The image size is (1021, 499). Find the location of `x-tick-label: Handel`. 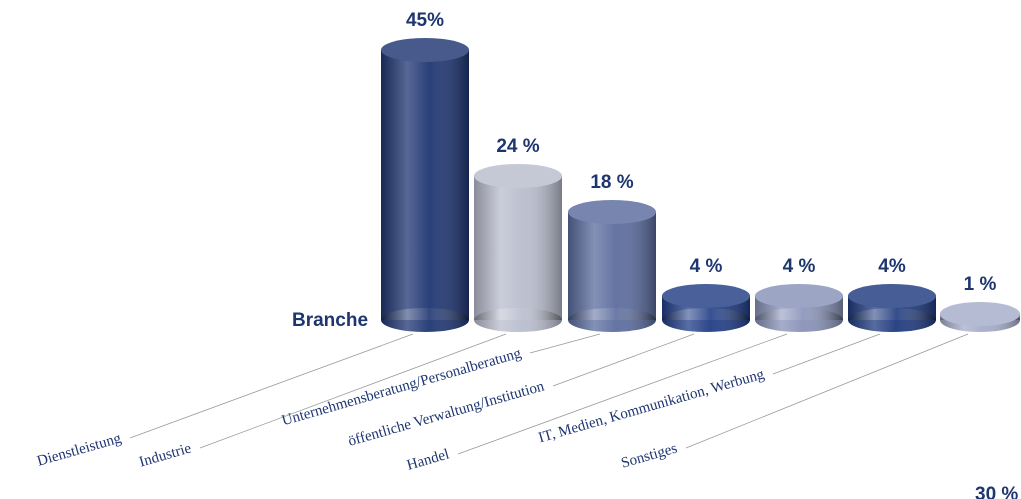

x-tick-label: Handel is located at coordinates (428, 459).